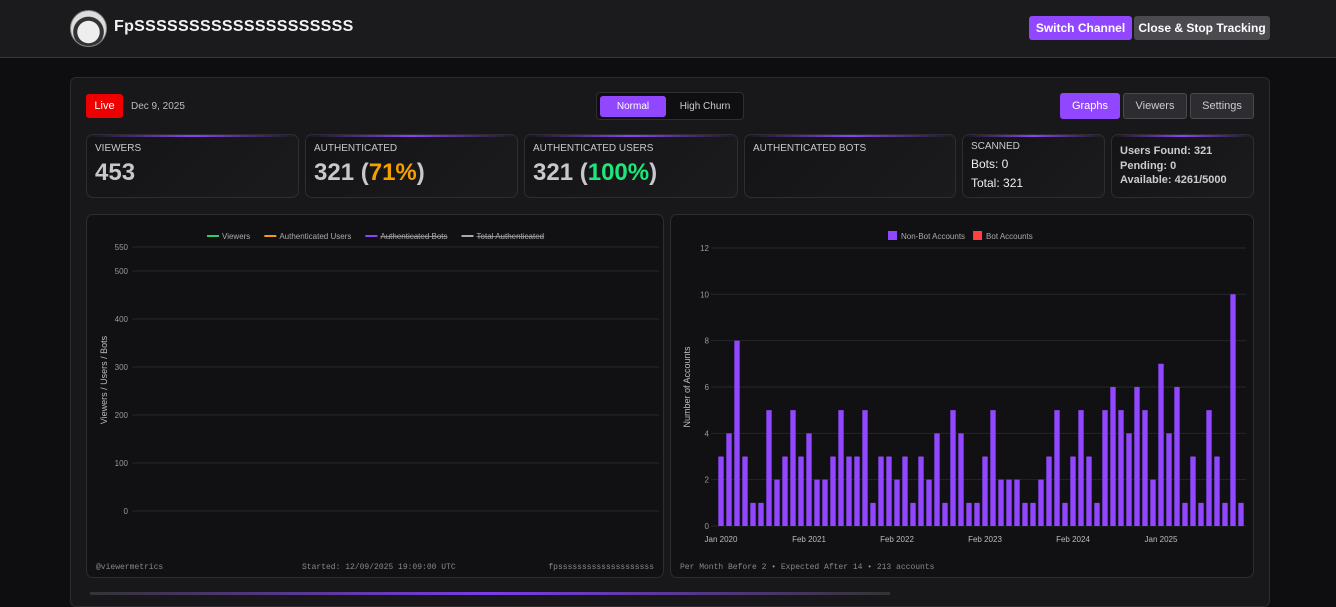 The image size is (1336, 607). What do you see at coordinates (511, 236) in the screenshot?
I see `legend-item: Total Authenticated` at bounding box center [511, 236].